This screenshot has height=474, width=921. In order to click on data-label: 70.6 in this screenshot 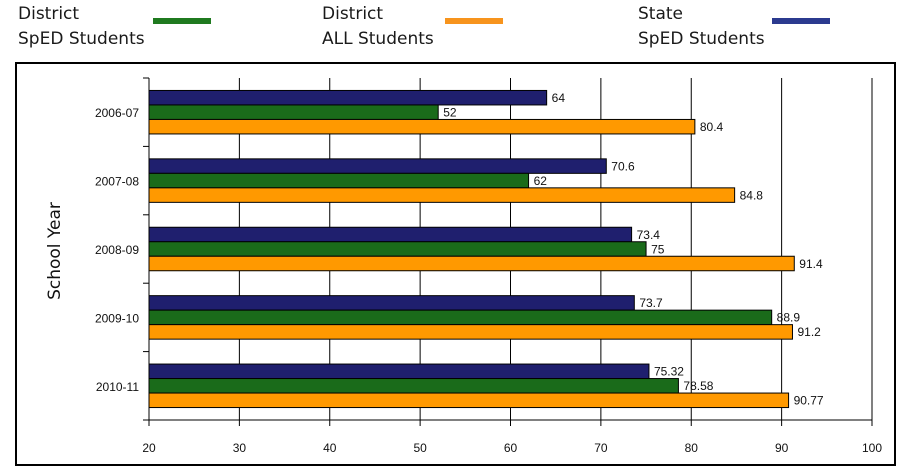, I will do `click(623, 166)`.